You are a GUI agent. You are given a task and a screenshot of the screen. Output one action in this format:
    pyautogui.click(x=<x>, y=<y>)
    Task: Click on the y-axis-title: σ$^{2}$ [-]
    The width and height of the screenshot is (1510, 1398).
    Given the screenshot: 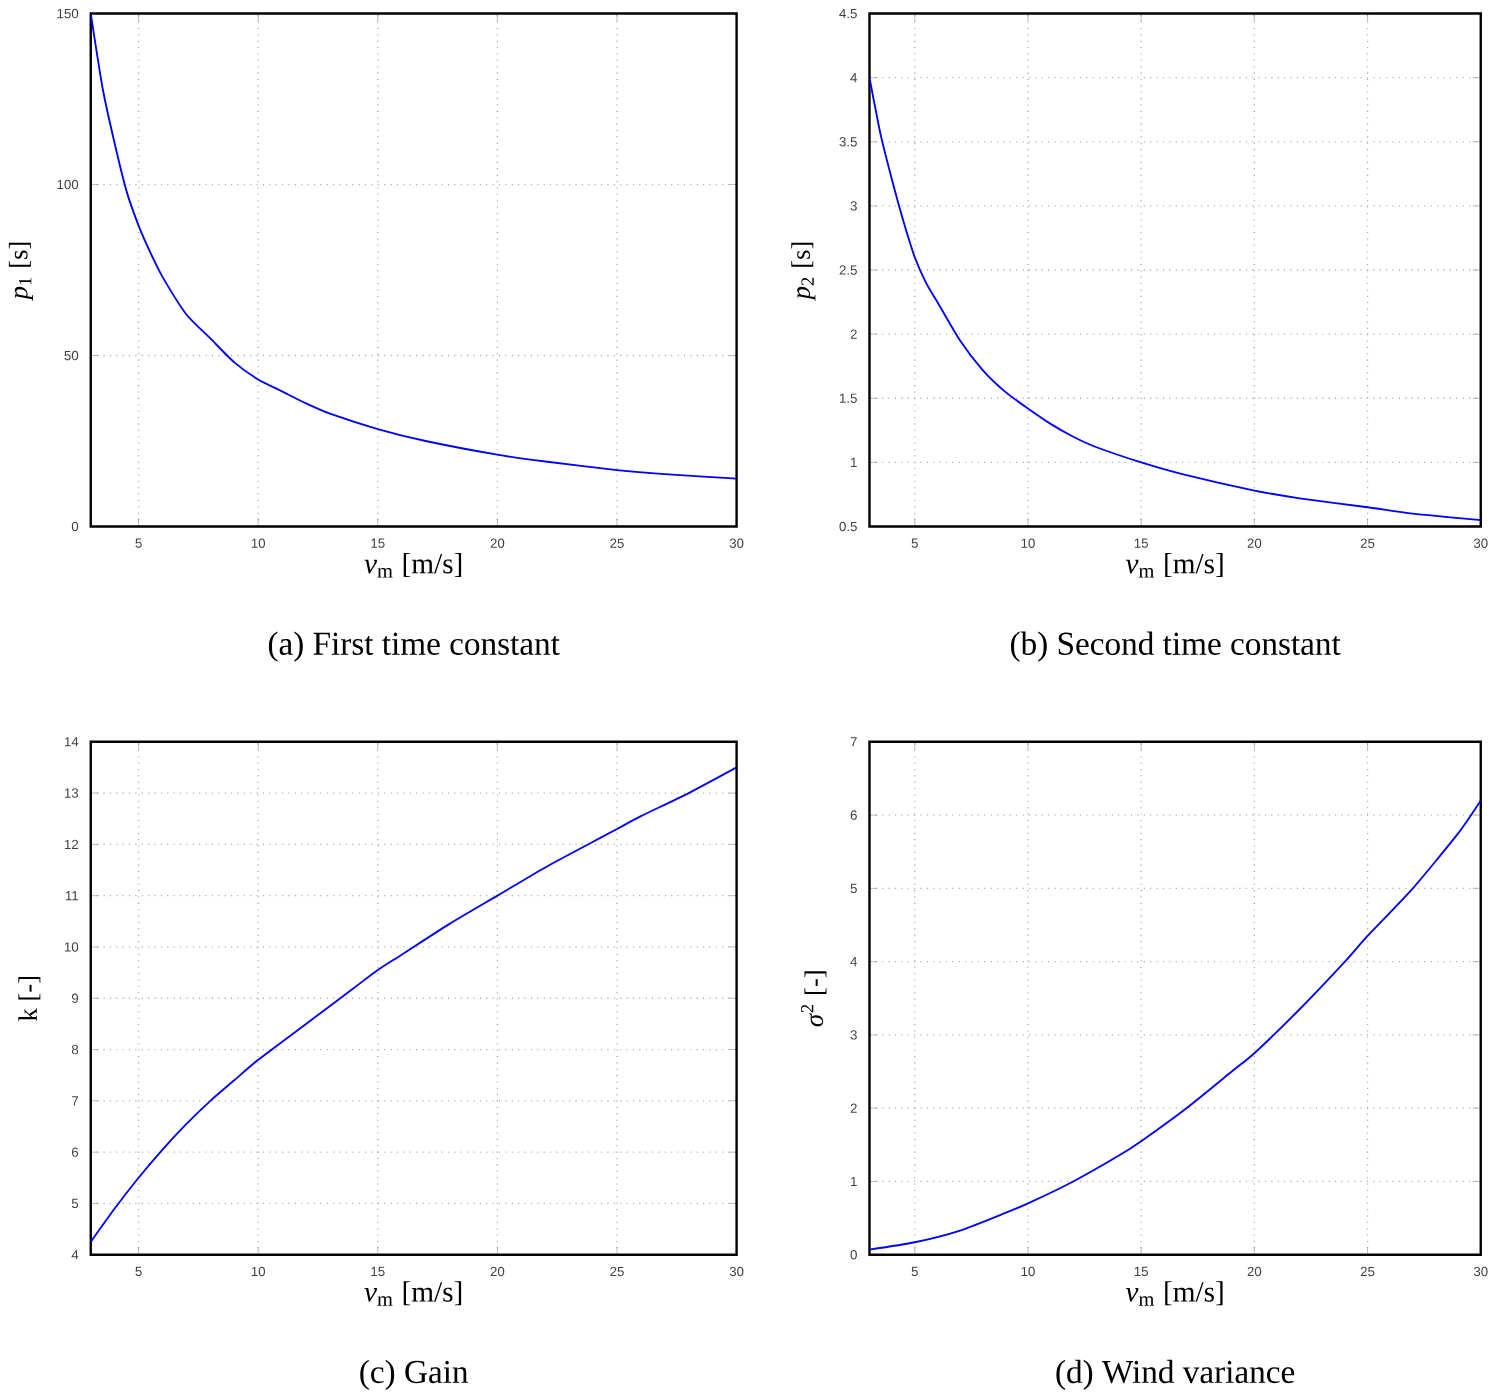 What is the action you would take?
    pyautogui.click(x=813, y=998)
    